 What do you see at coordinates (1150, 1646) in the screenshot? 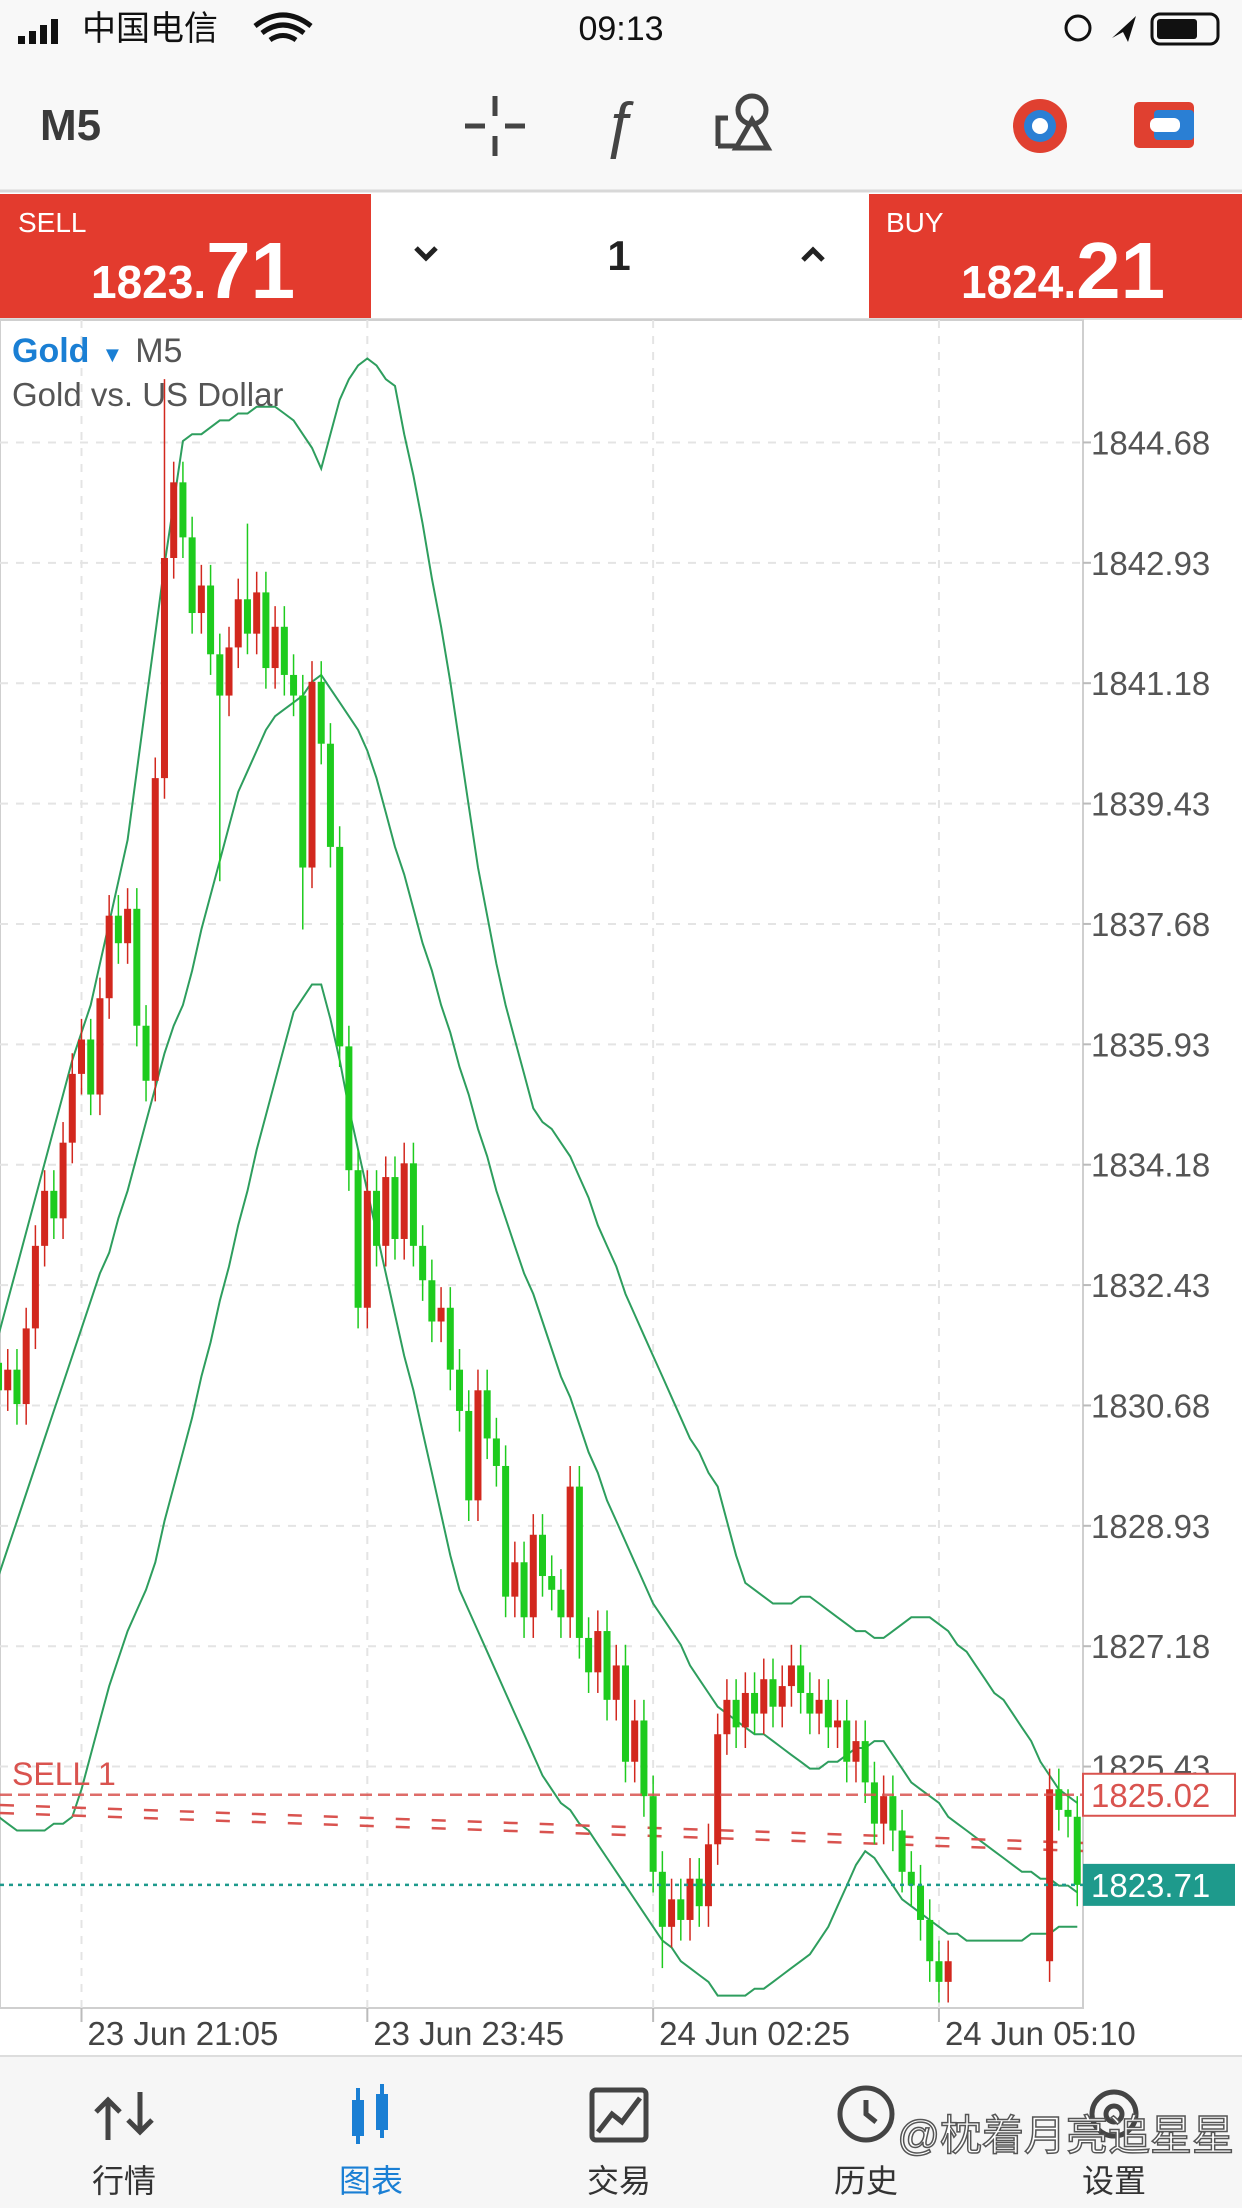
I see `y-tick-label: 1827.18` at bounding box center [1150, 1646].